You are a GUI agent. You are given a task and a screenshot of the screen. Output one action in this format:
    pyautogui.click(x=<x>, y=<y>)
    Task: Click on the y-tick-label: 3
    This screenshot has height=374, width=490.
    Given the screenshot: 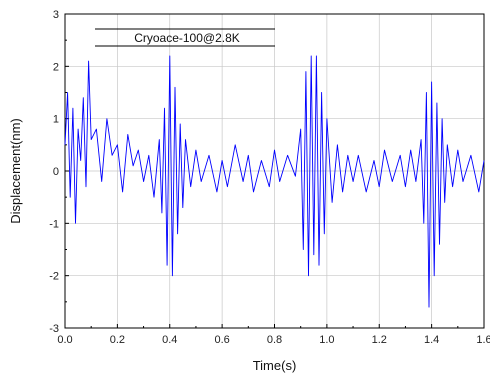 What is the action you would take?
    pyautogui.click(x=56, y=15)
    